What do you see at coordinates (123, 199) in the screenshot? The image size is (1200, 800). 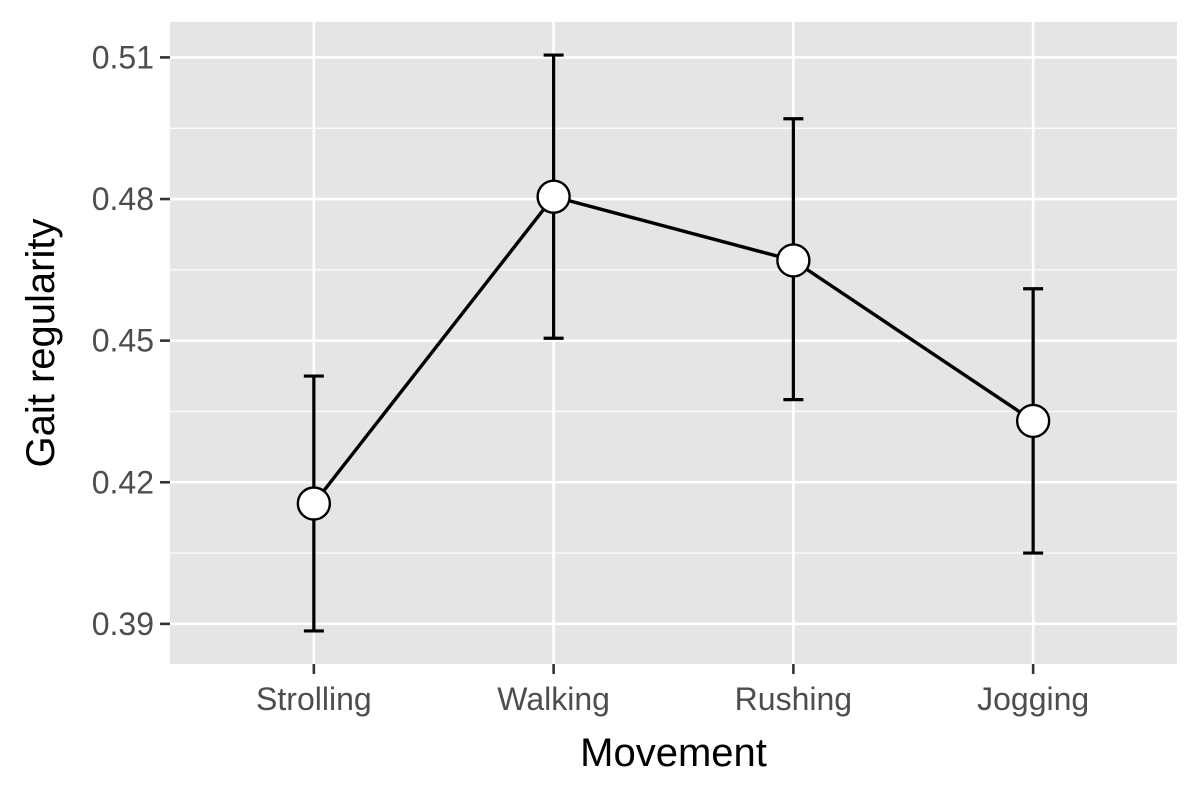 I see `y-tick-label: 0.48` at bounding box center [123, 199].